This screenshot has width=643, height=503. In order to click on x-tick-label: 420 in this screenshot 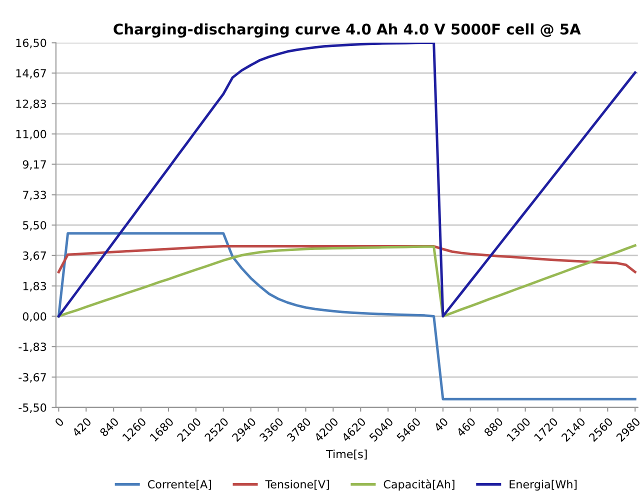, I will do `click(82, 427)`.